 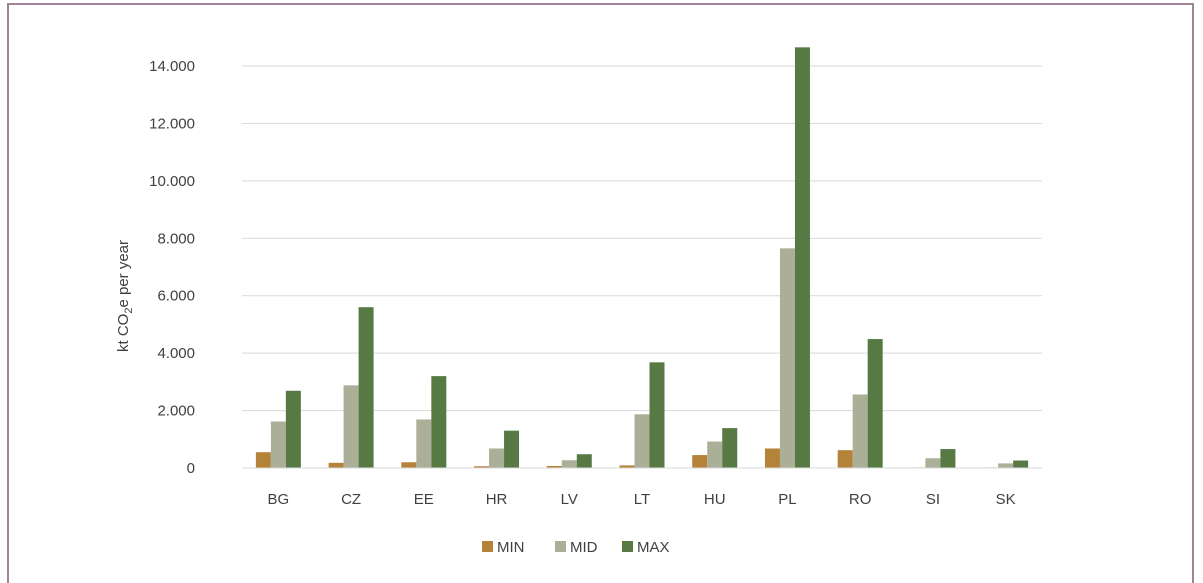 I want to click on y-tick-label: 12.000, so click(x=172, y=123).